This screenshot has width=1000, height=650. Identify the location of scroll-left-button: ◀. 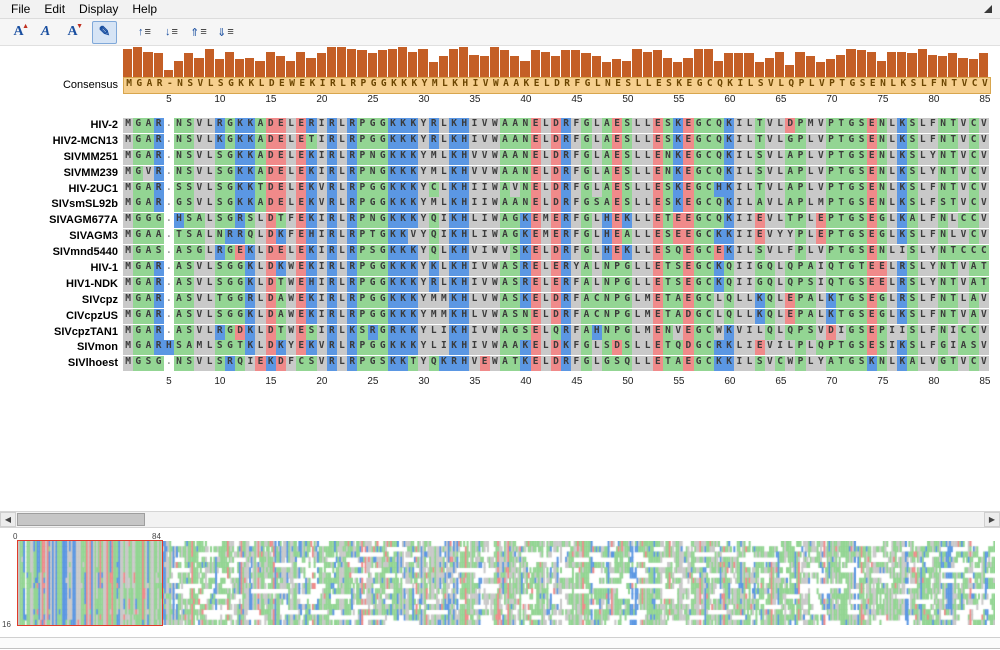
(8, 519).